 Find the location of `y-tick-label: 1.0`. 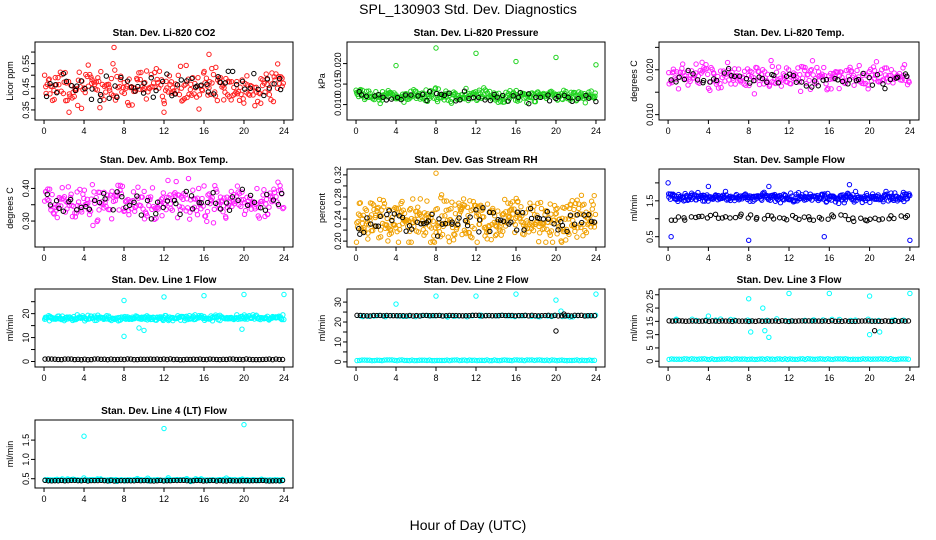

y-tick-label: 1.0 is located at coordinates (26, 459).